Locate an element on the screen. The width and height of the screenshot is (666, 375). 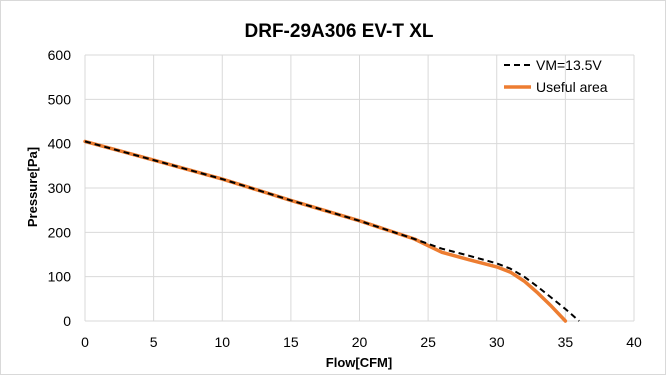
y-tick-label: 500 is located at coordinates (60, 99).